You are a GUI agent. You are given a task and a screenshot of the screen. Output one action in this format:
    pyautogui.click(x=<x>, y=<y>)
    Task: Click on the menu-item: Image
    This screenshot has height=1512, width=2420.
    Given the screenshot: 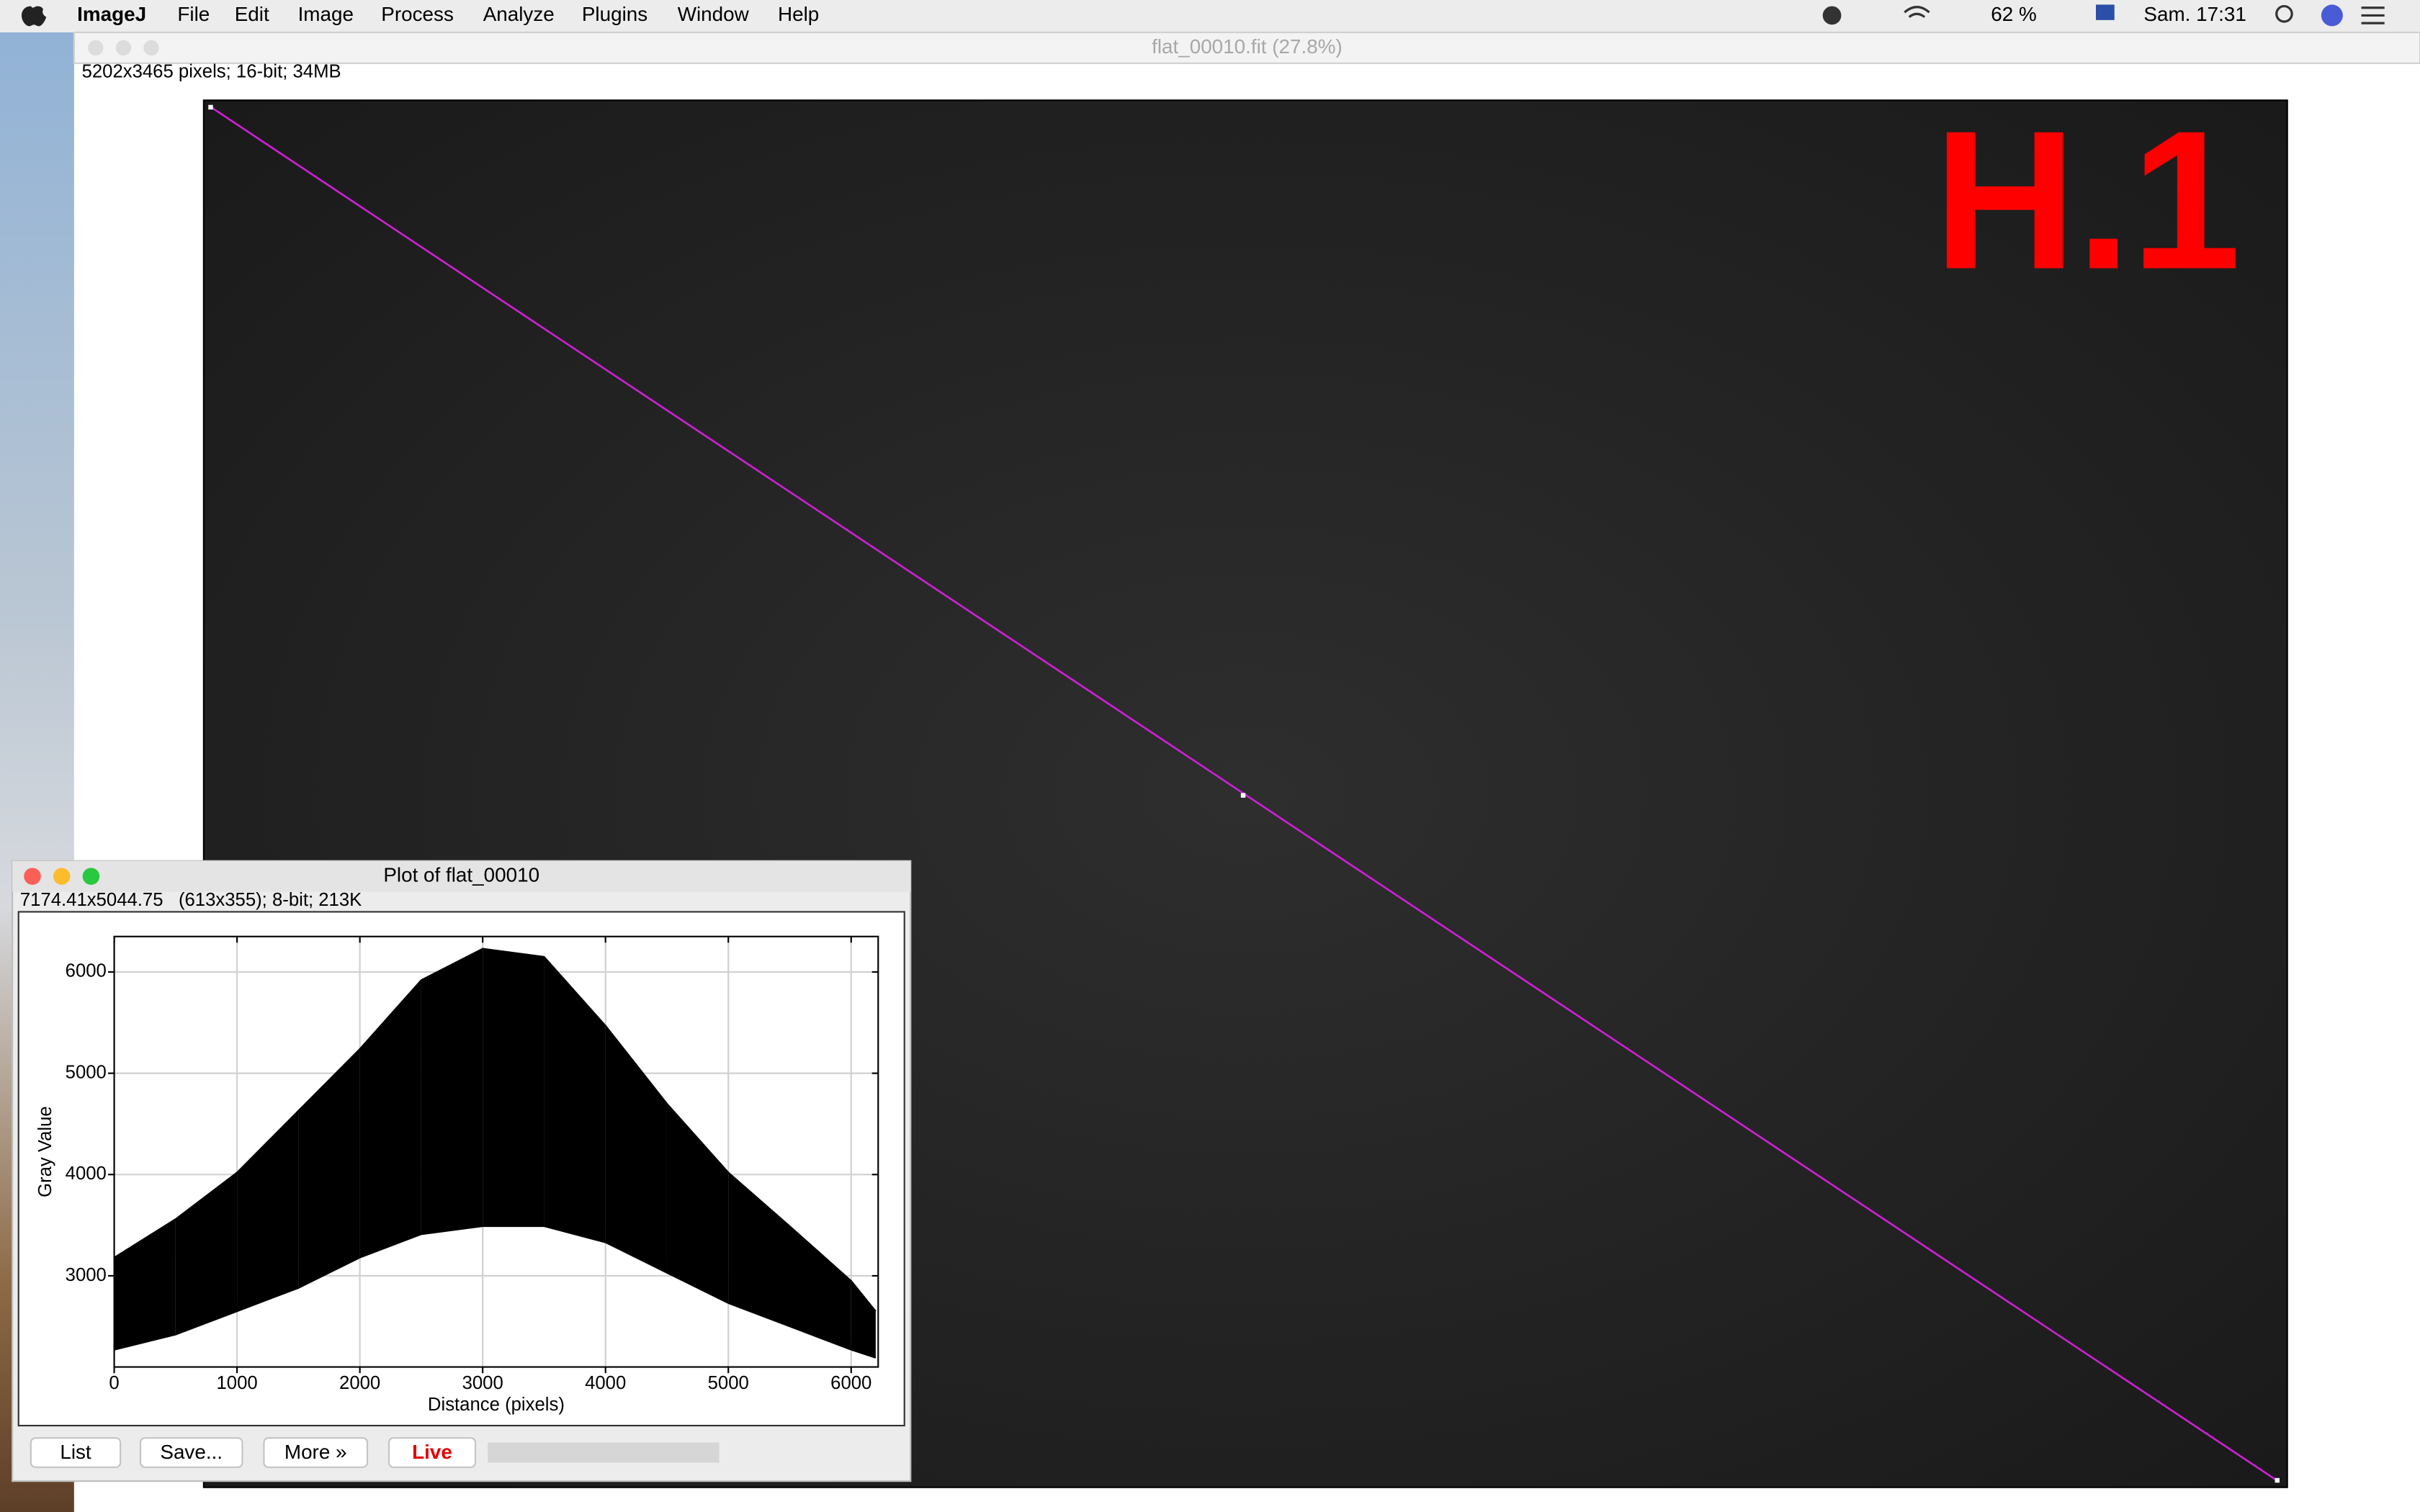 What is the action you would take?
    pyautogui.click(x=326, y=14)
    